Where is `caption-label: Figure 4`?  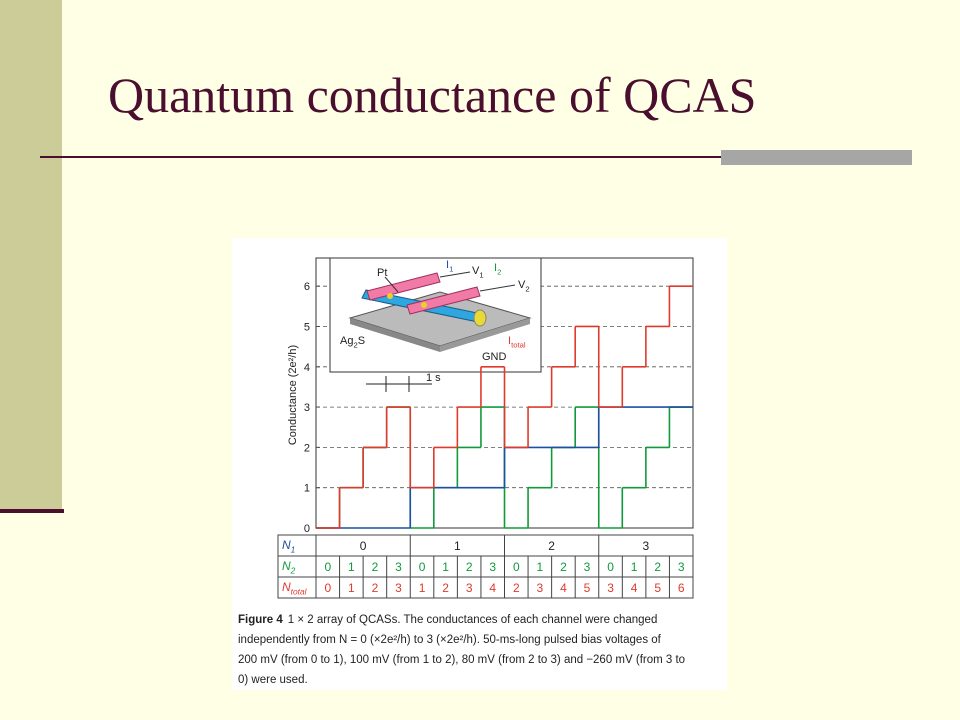
caption-label: Figure 4 is located at coordinates (260, 620).